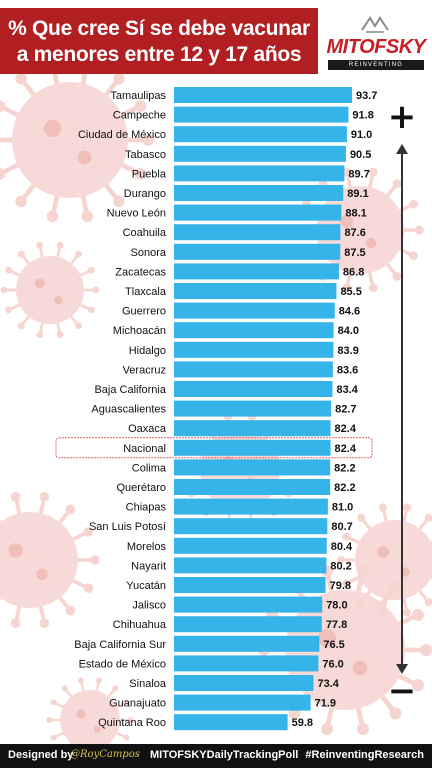  I want to click on category-label: Yucatán, so click(146, 586).